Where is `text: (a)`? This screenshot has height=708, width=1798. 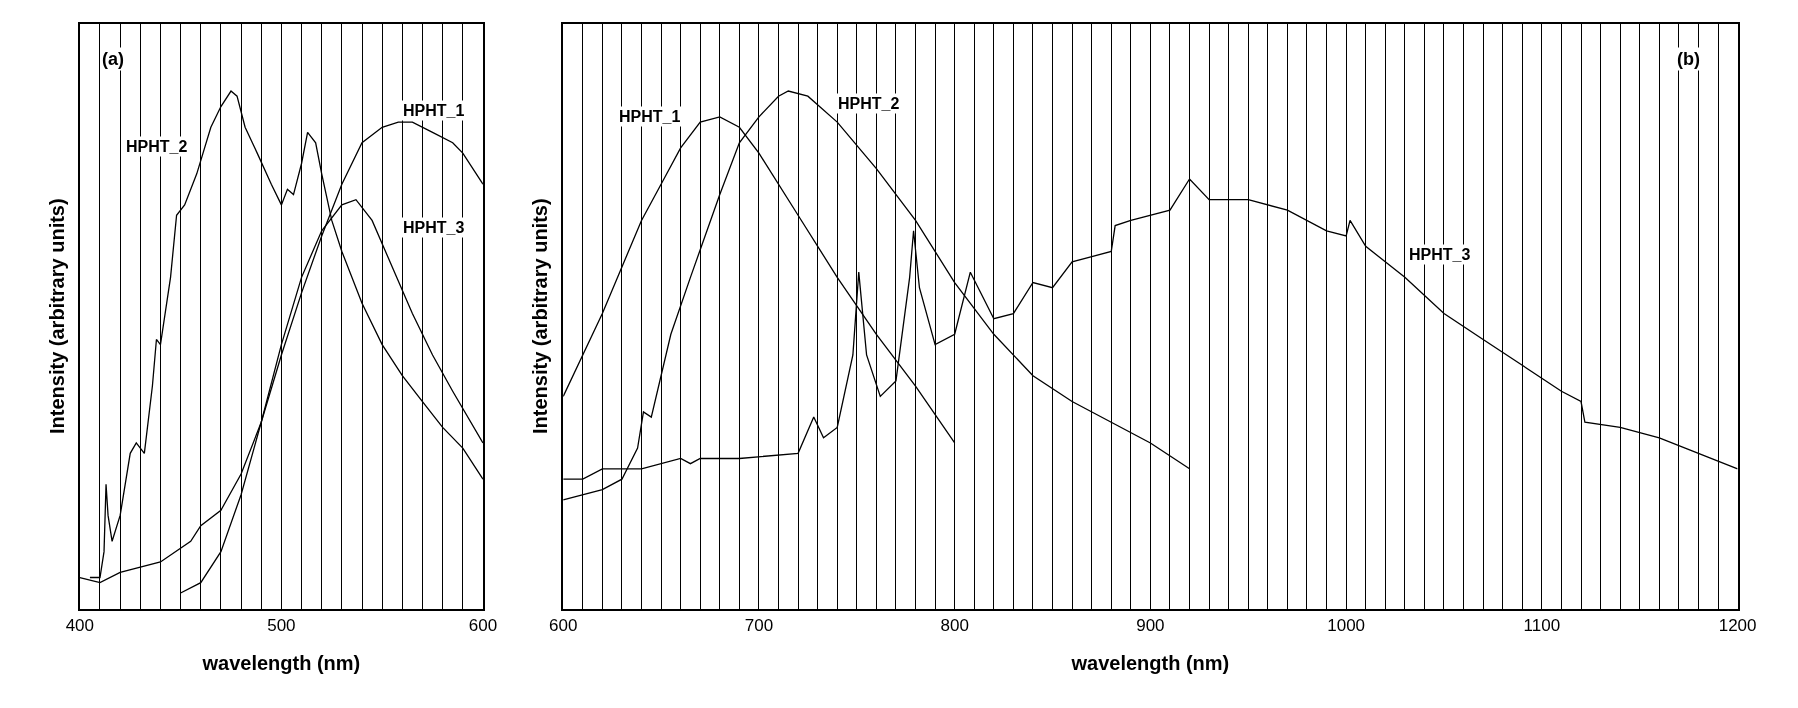
text: (a) is located at coordinates (113, 59).